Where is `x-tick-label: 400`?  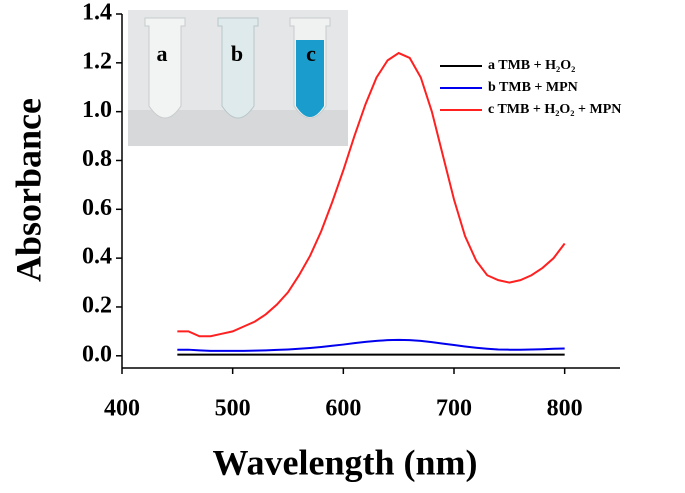
x-tick-label: 400 is located at coordinates (122, 409).